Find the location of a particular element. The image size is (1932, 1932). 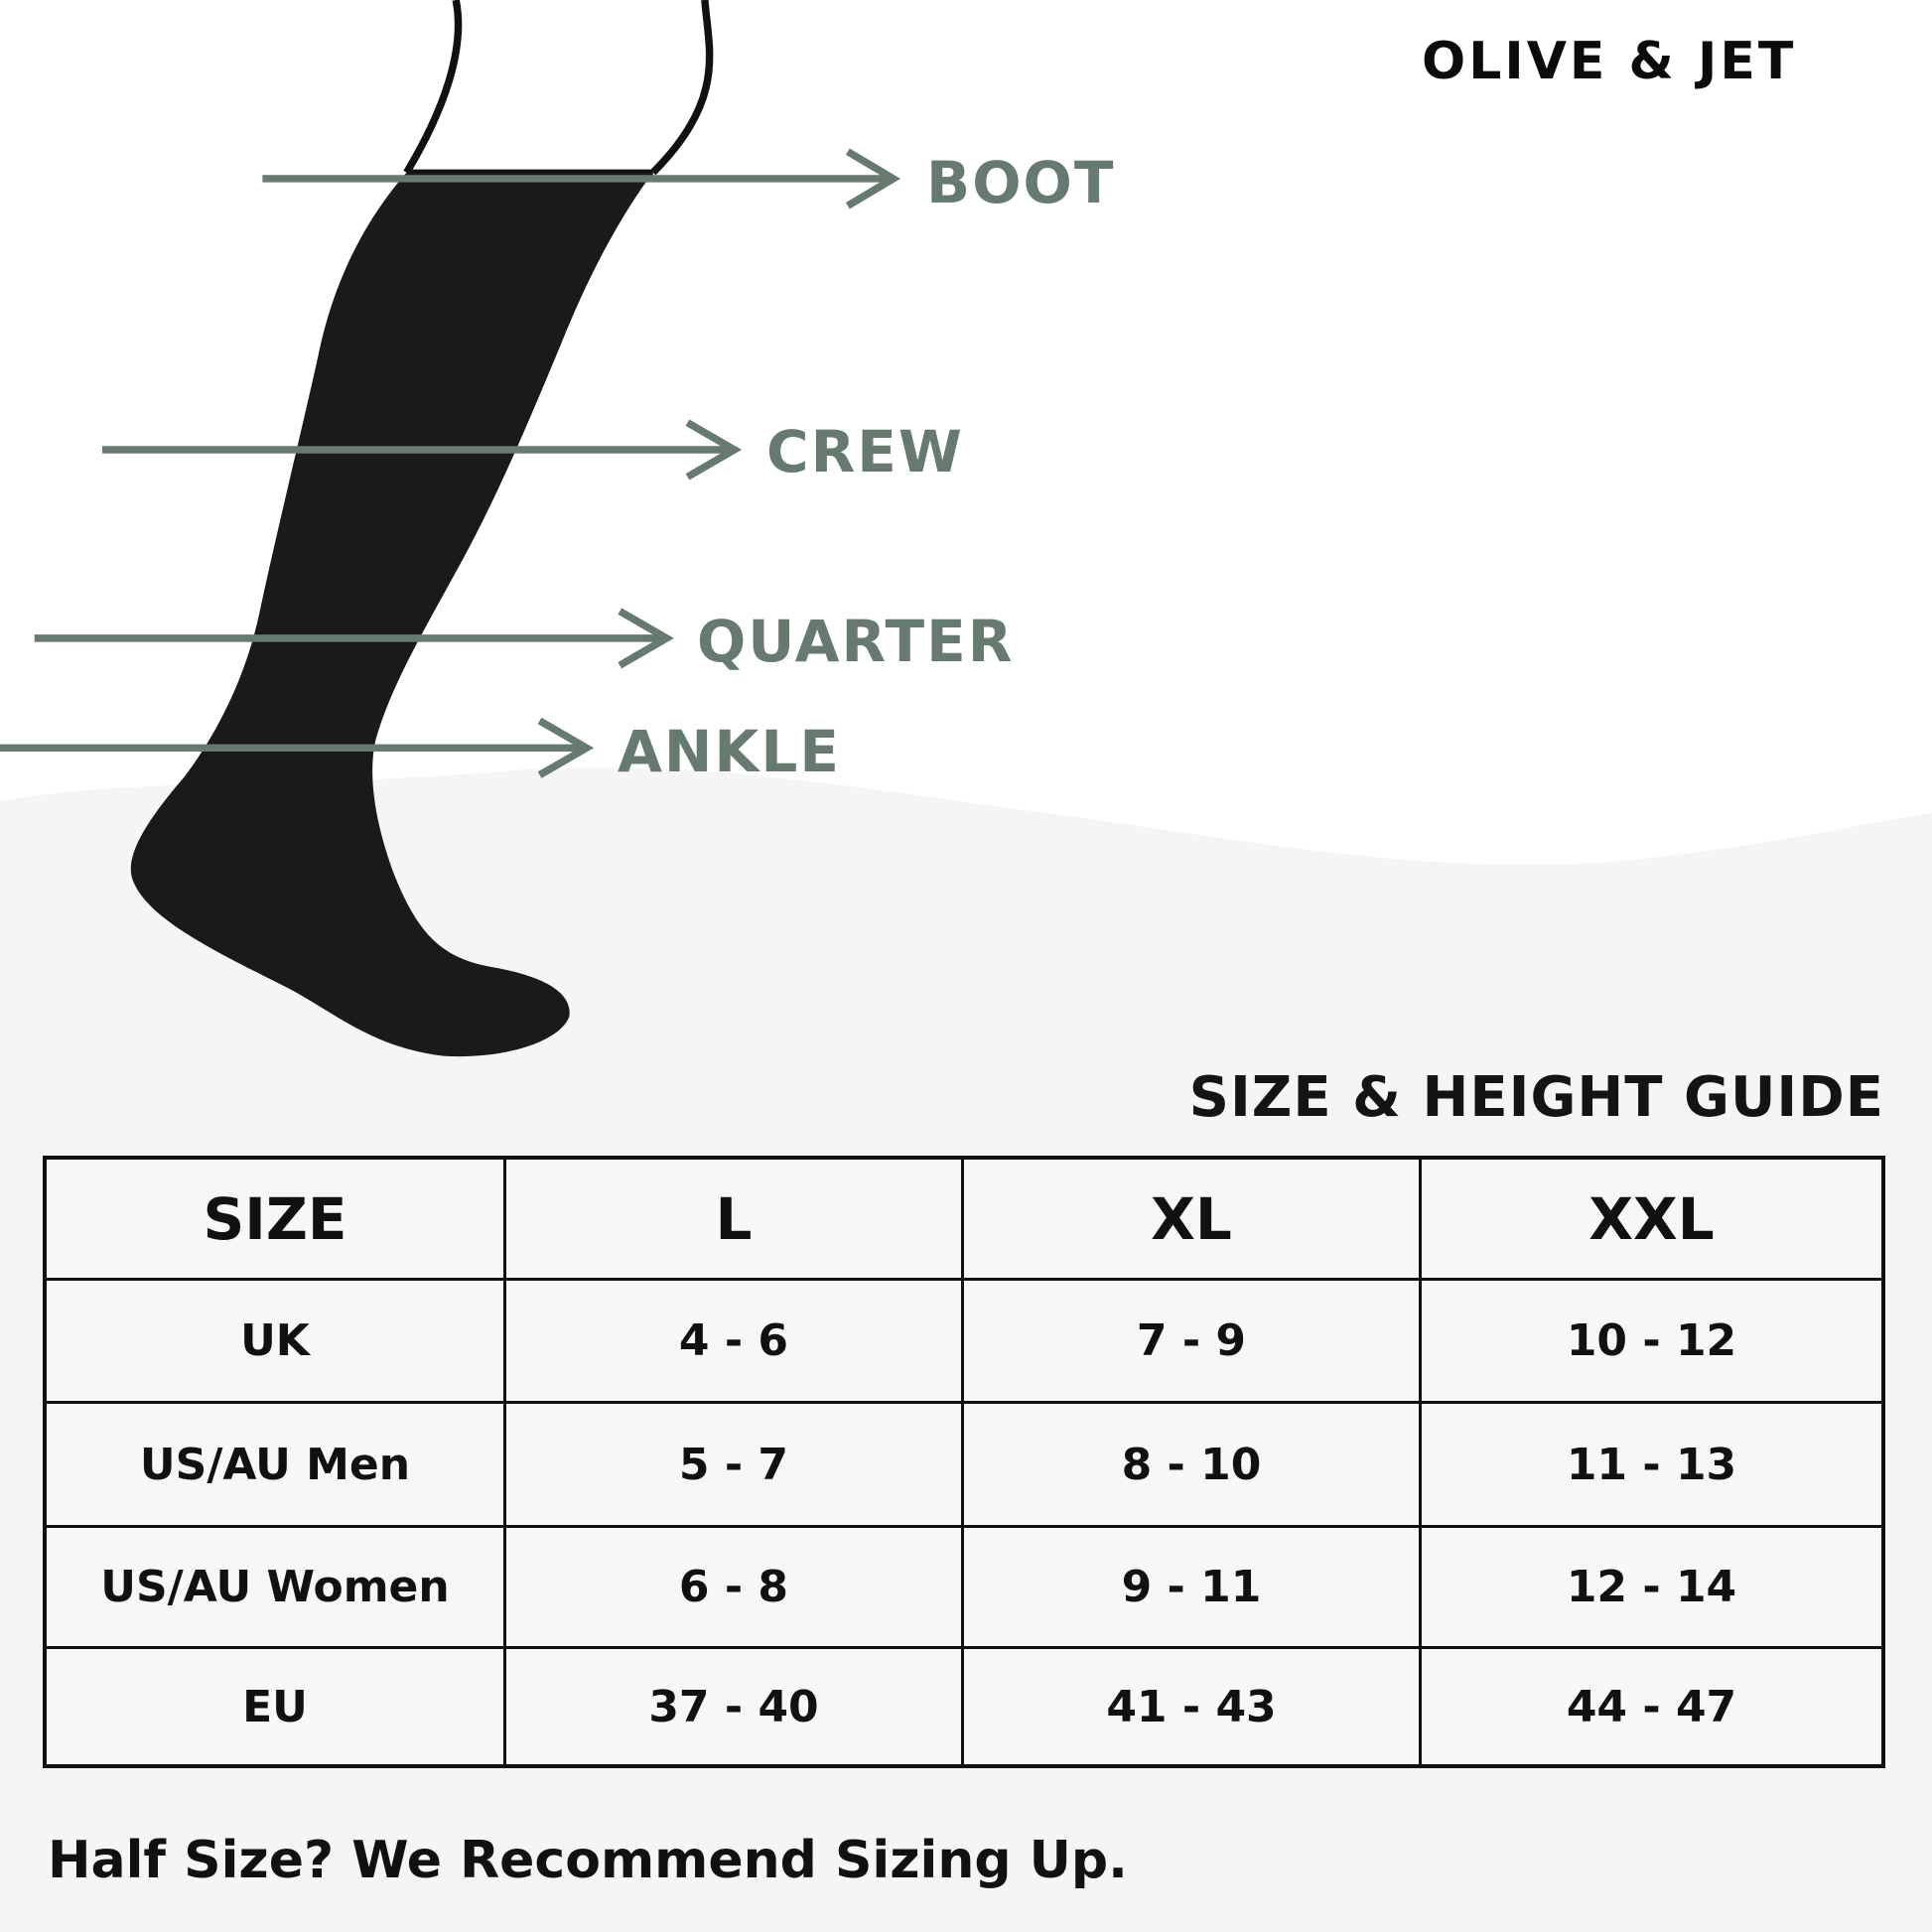

table-cell: 9 - 11 is located at coordinates (1193, 1589).